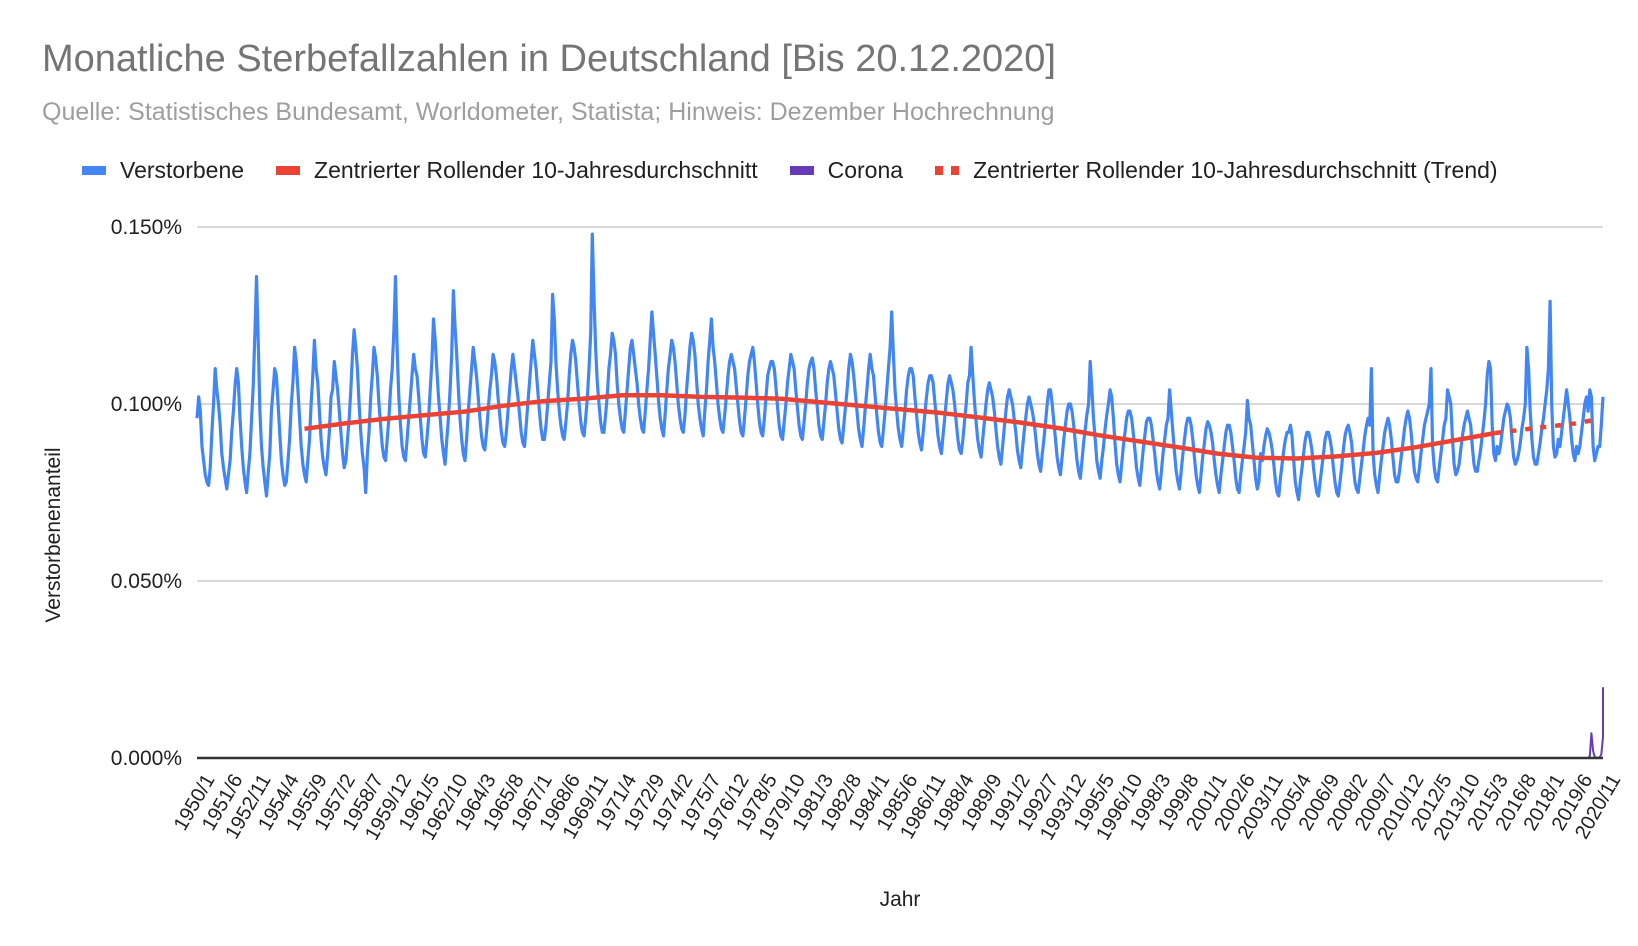 The height and width of the screenshot is (946, 1638). I want to click on legend-swatch-verstorbene, so click(94, 170).